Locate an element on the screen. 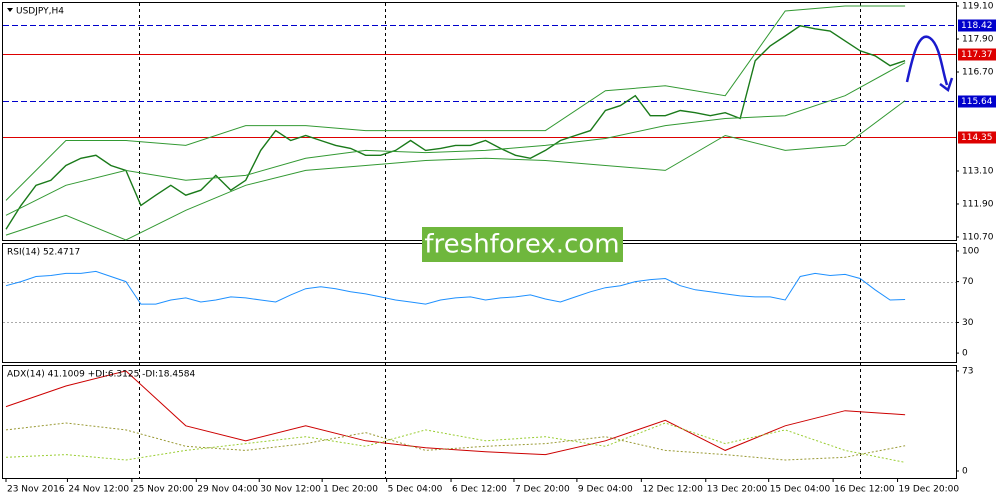  y-tick-label: 113.10 is located at coordinates (978, 171).